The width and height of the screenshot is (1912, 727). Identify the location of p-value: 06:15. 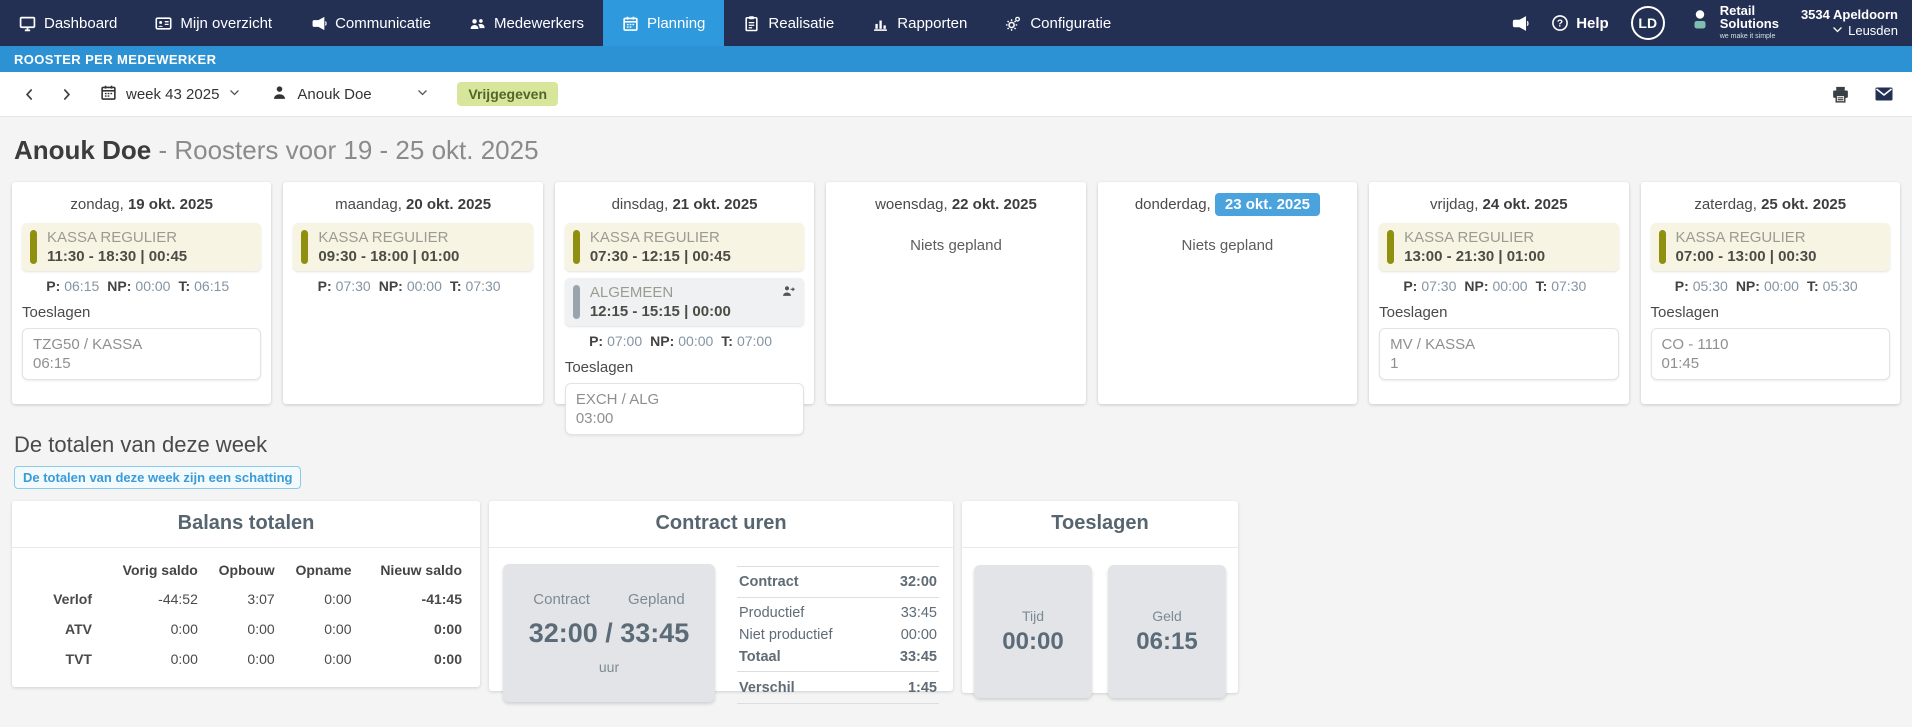
(82, 286).